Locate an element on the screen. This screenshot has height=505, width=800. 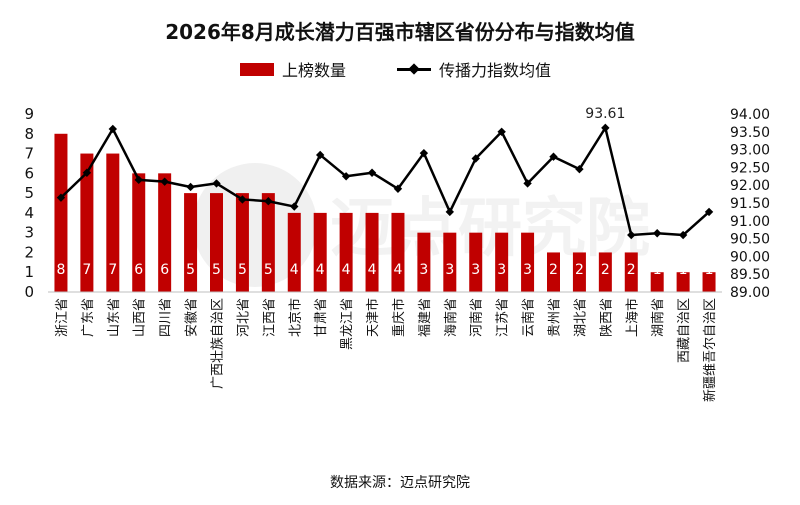
right-tick-label: 91.00 is located at coordinates (750, 222).